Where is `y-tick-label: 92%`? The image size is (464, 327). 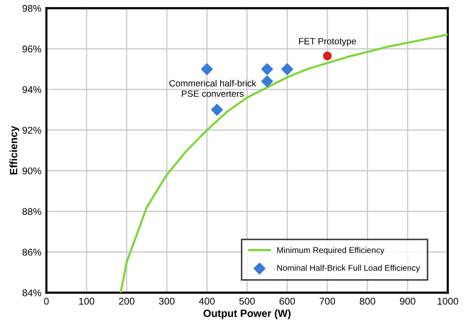
y-tick-label: 92% is located at coordinates (32, 130).